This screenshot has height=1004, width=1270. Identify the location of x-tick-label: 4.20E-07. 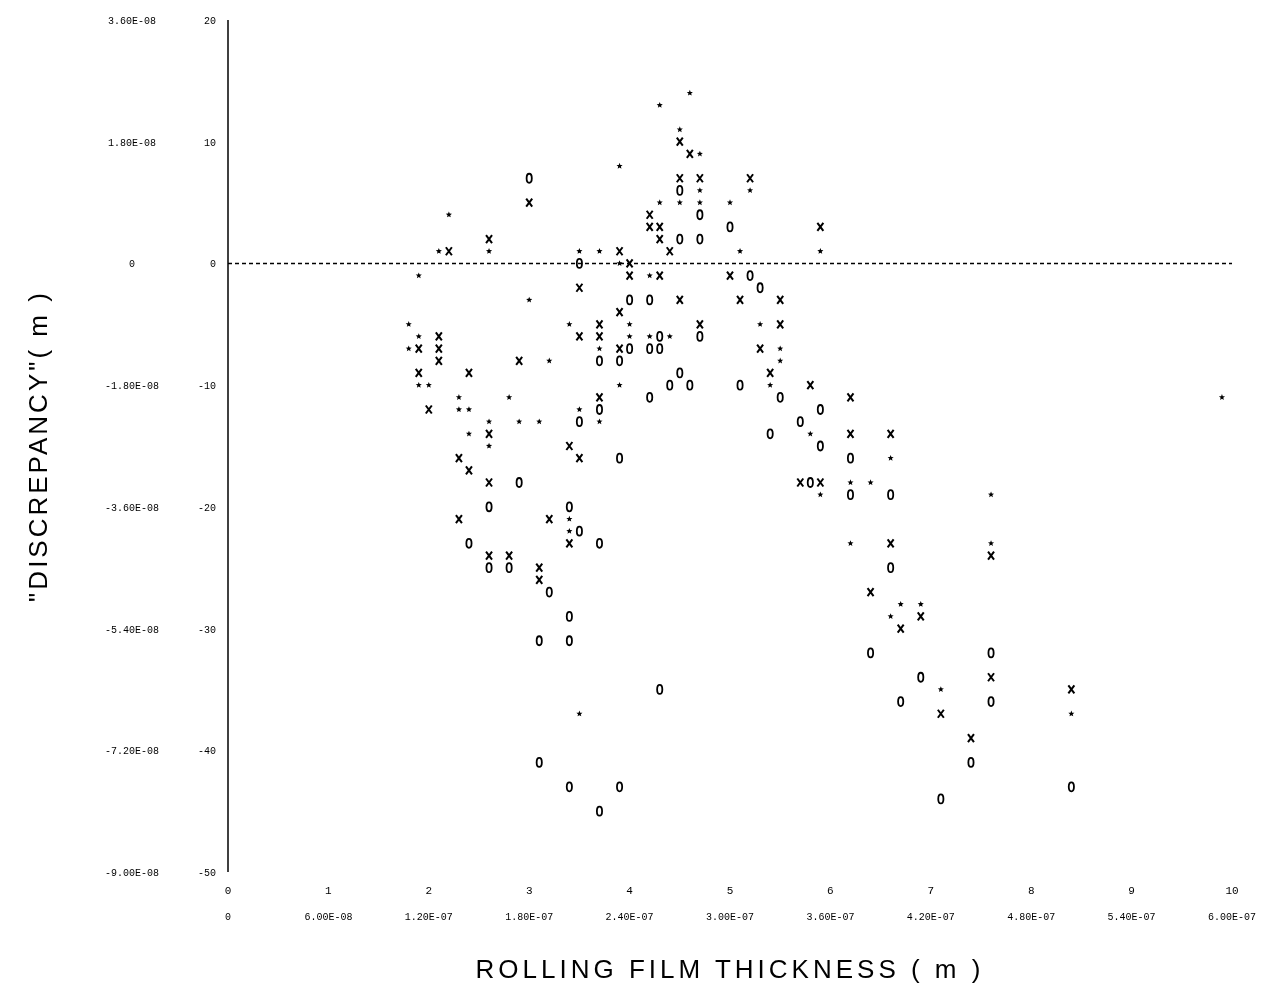
(930, 917).